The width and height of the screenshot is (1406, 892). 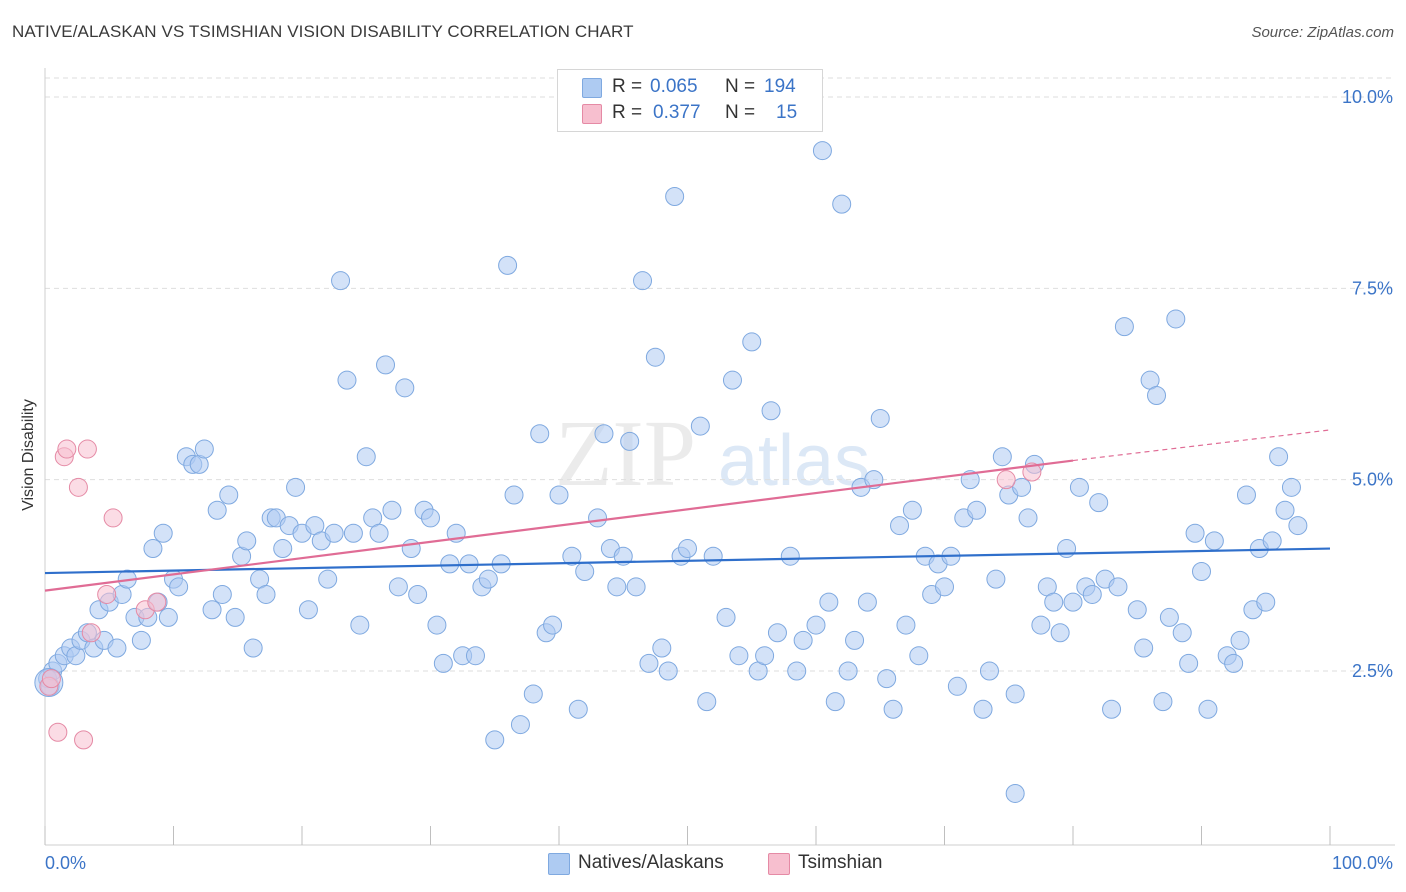 What do you see at coordinates (627, 86) in the screenshot?
I see `legend-r-label: R =` at bounding box center [627, 86].